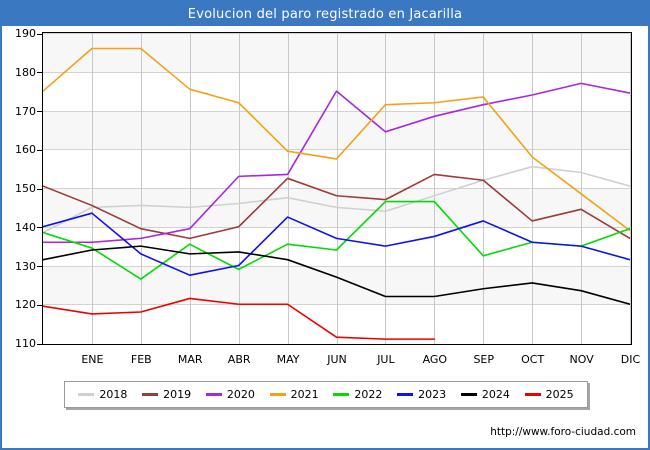  I want to click on gridline-x-JUN, so click(337, 188).